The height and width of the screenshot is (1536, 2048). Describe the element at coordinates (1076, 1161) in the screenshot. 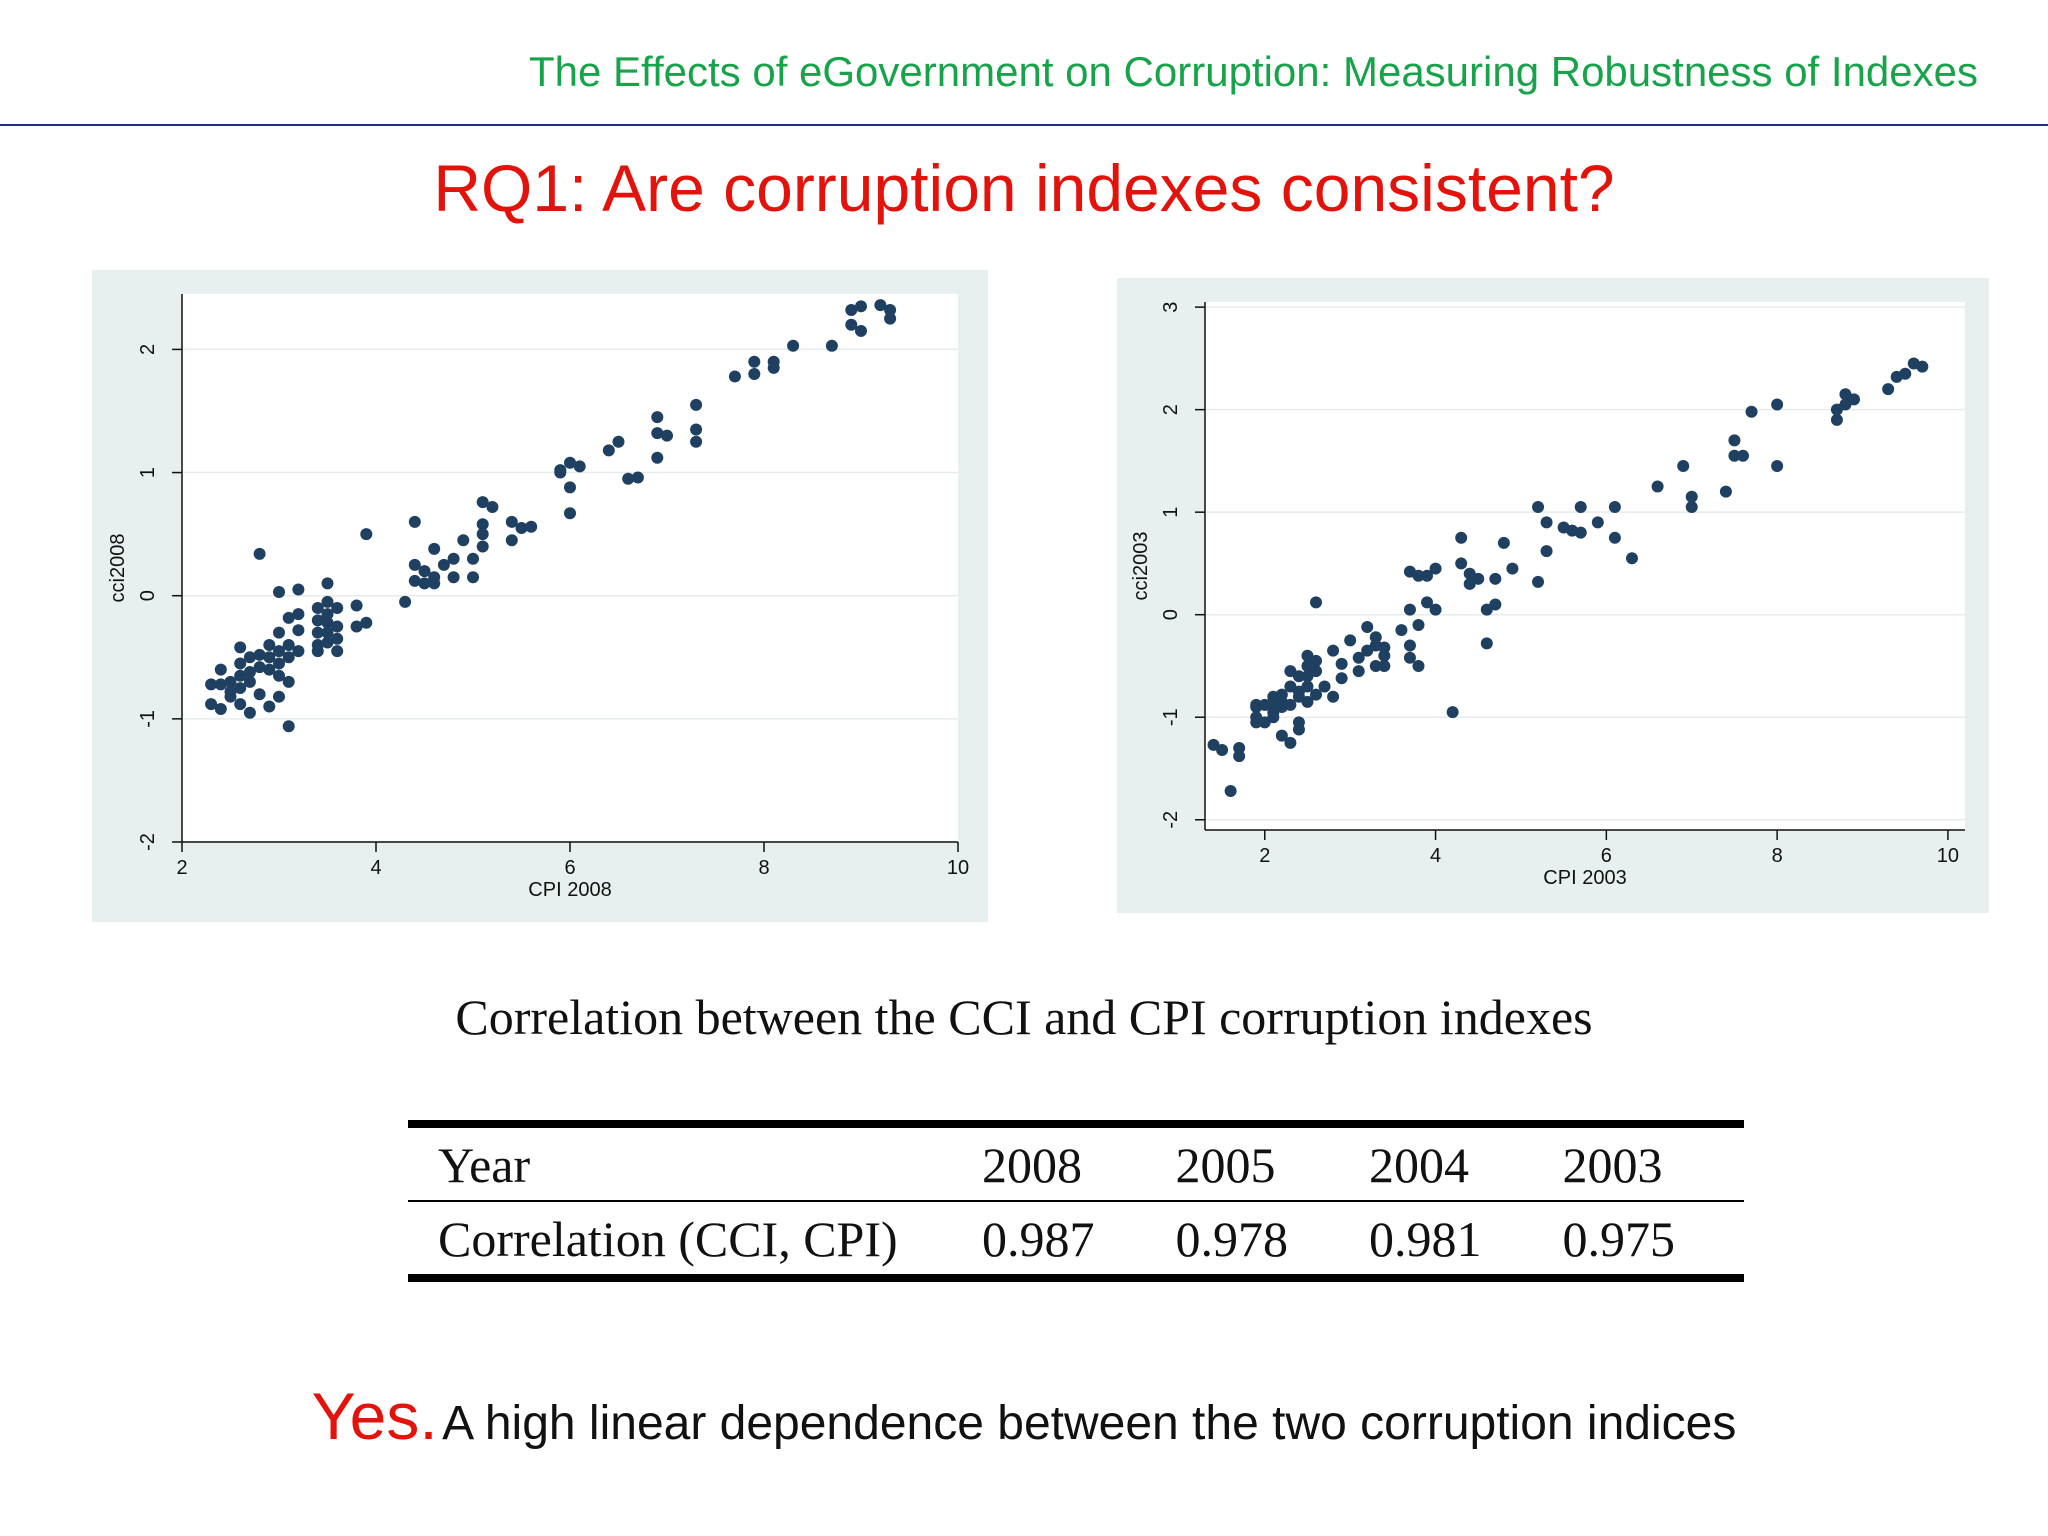

I see `table-header-row: Year 2008 2005 2004 2003` at that location.